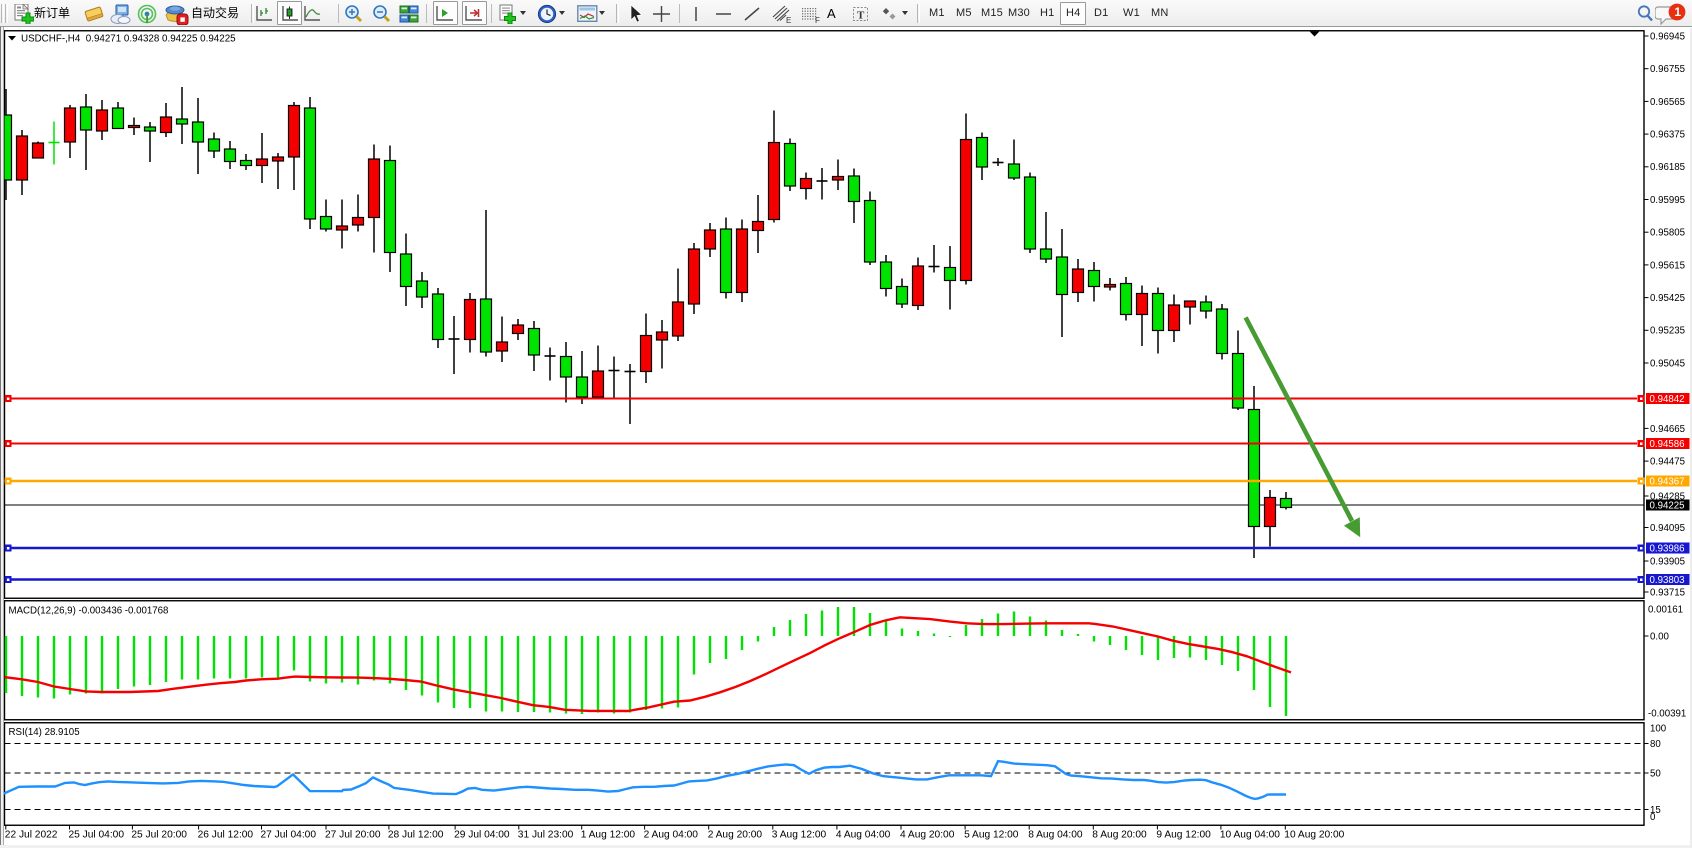 The height and width of the screenshot is (848, 1692). Describe the element at coordinates (416, 834) in the screenshot. I see `svg-text: 28 Jul 12:00` at that location.